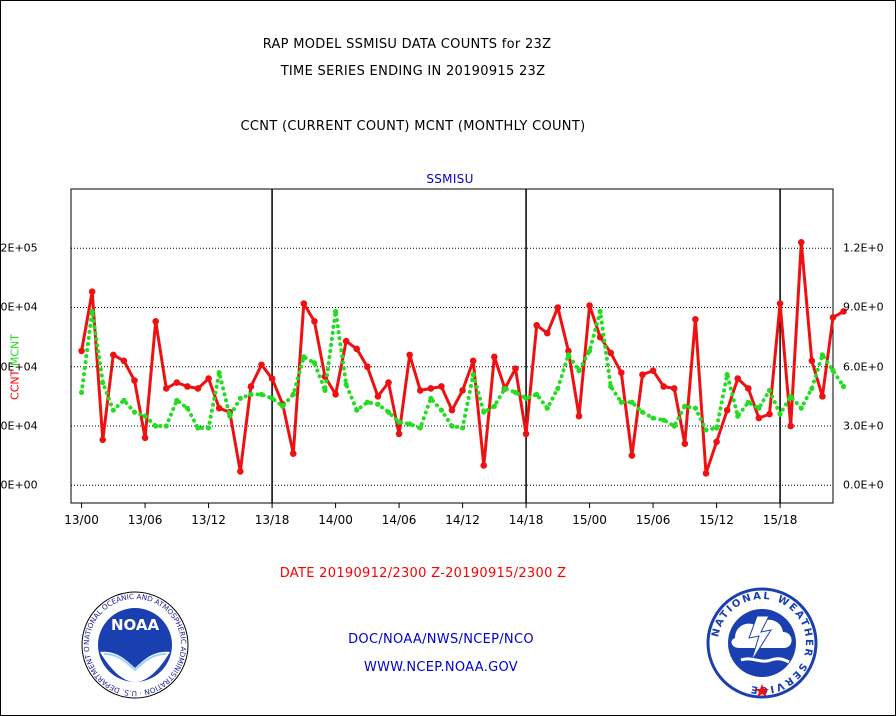 This screenshot has width=896, height=716. Describe the element at coordinates (653, 520) in the screenshot. I see `x-tick-label: 15/06` at that location.